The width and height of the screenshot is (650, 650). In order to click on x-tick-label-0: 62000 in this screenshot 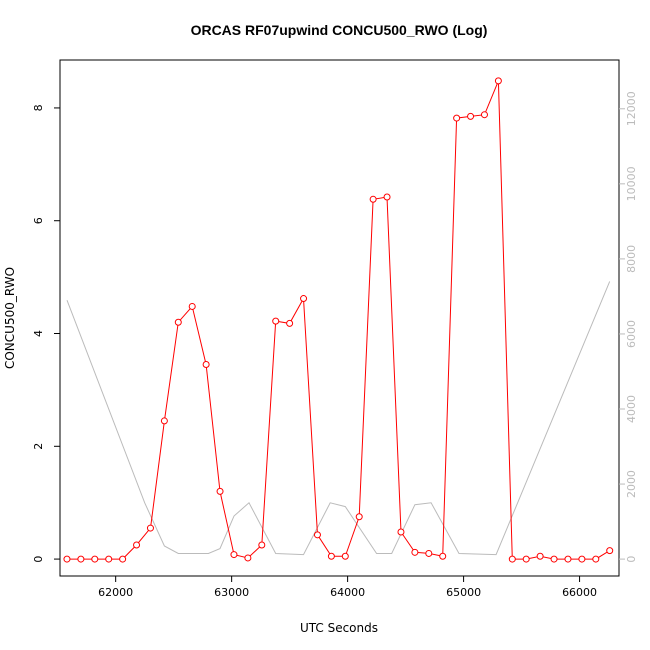, I will do `click(115, 592)`.